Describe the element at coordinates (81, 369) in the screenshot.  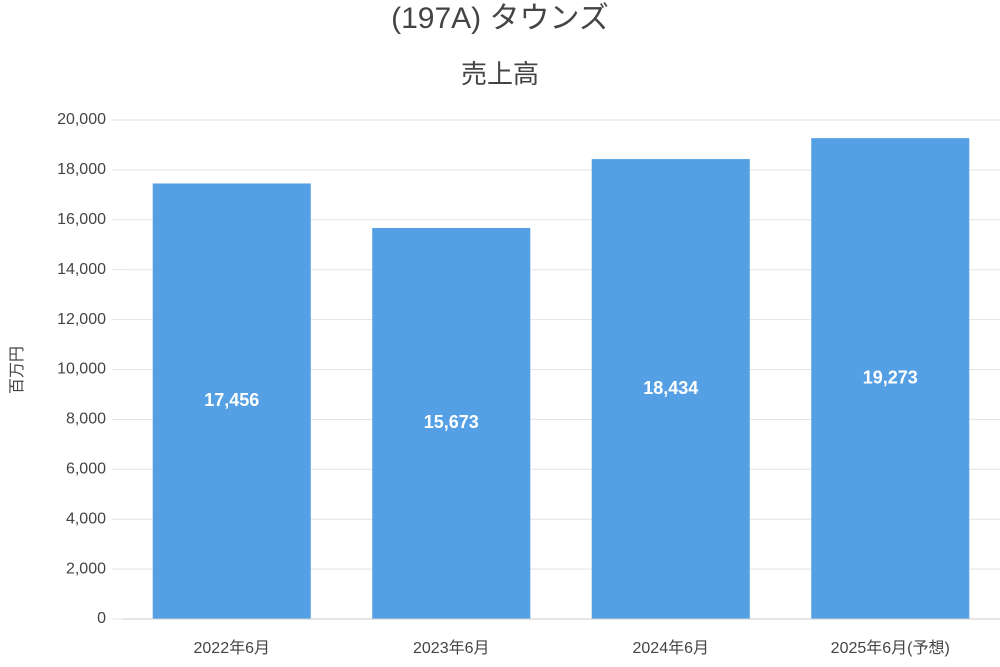
I see `y-tick-label: 10,000` at that location.